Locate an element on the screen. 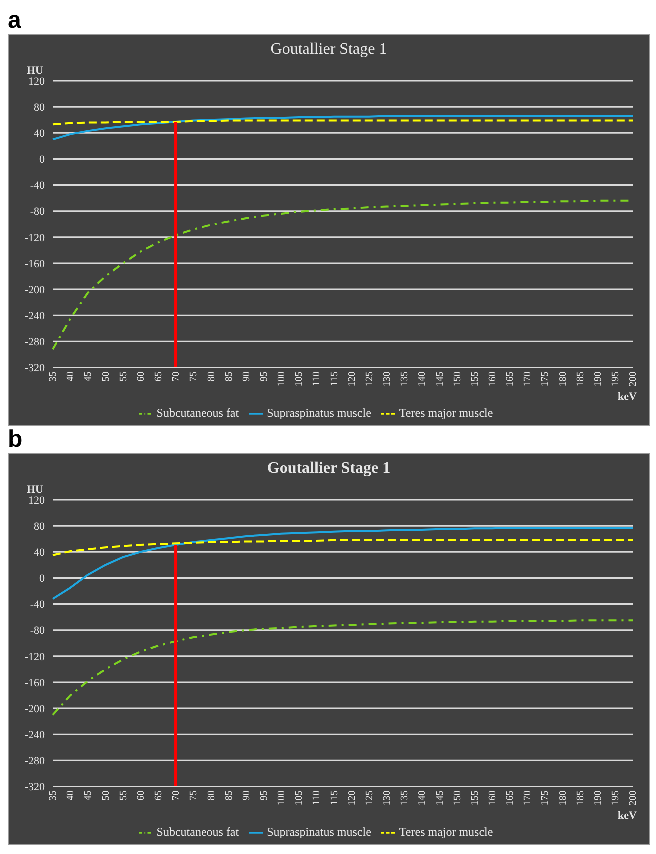  x-tick-label: 130 is located at coordinates (388, 798).